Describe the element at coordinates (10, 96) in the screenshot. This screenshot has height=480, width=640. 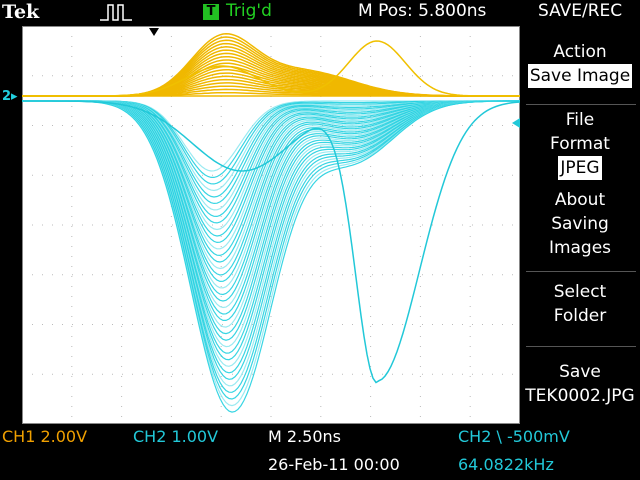
I see `channel-marker: 2▸` at that location.